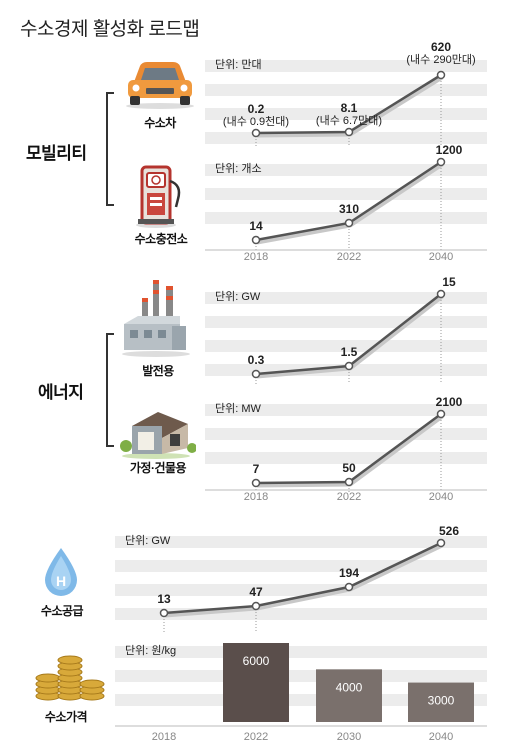 This screenshot has width=507, height=750. What do you see at coordinates (110, 29) in the screenshot?
I see `page-title: 수소경제 활성화 로드맵` at bounding box center [110, 29].